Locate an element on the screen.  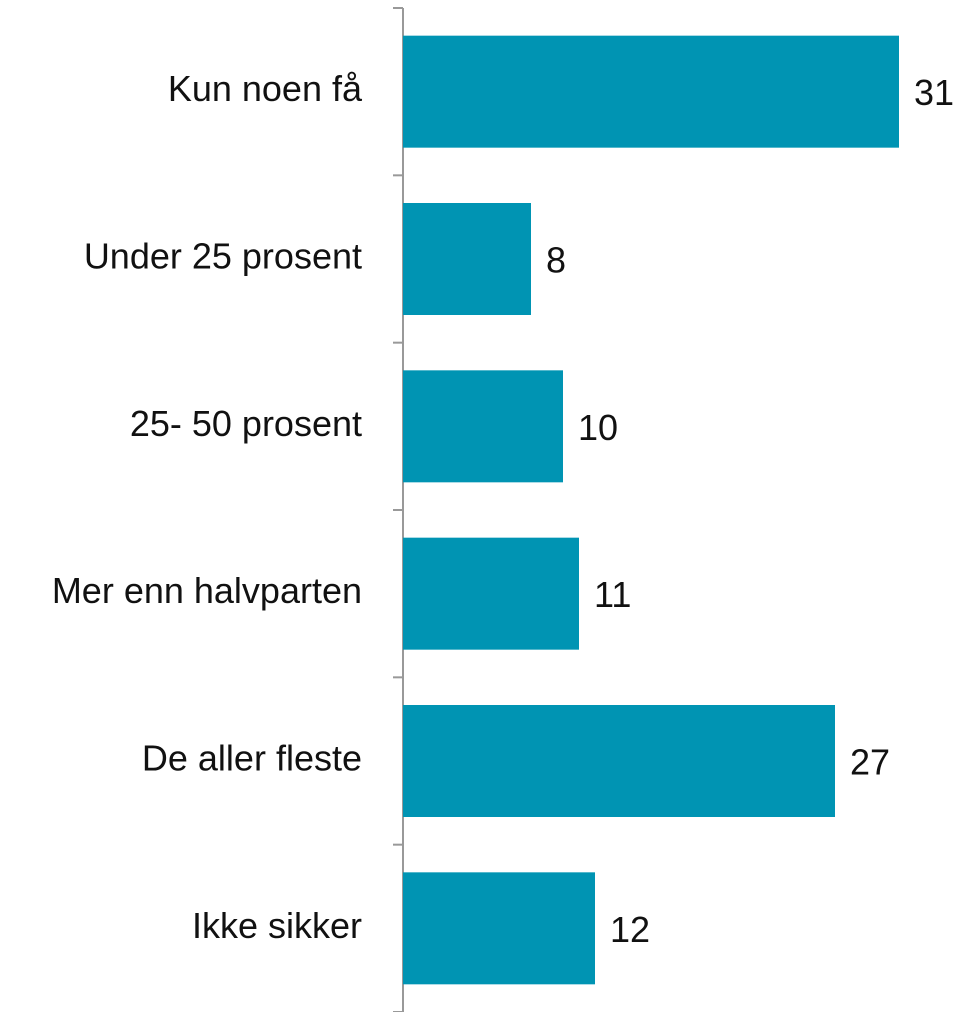
category-label: Ikke sikker is located at coordinates (277, 925).